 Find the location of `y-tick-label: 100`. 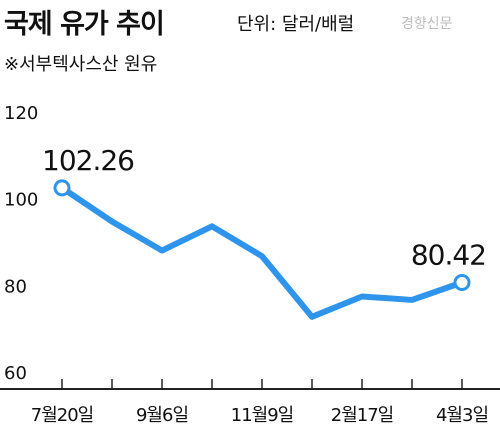

y-tick-label: 100 is located at coordinates (21, 200).